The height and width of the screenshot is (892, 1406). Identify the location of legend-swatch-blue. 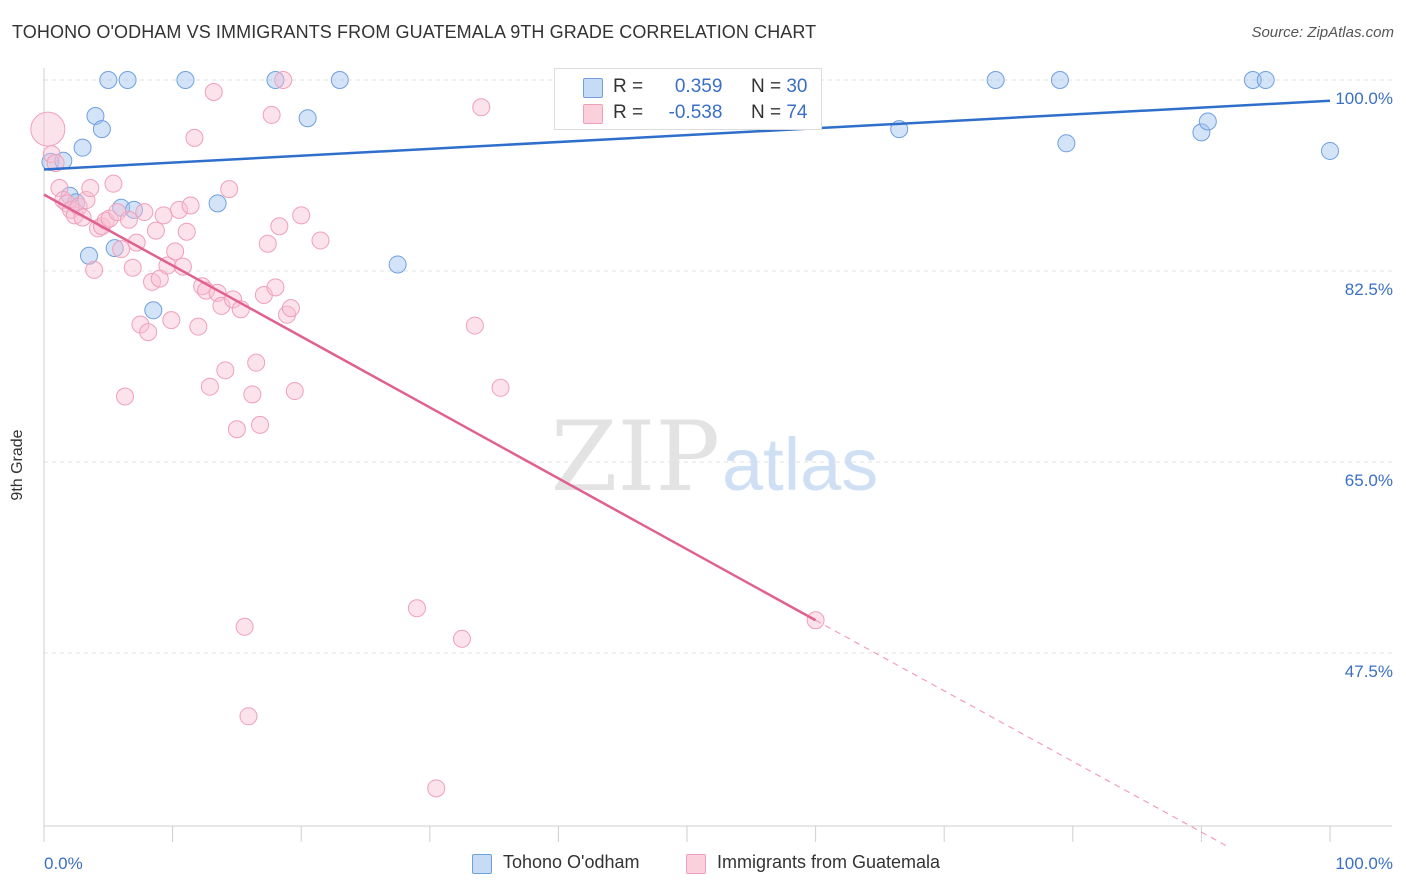
(593, 88).